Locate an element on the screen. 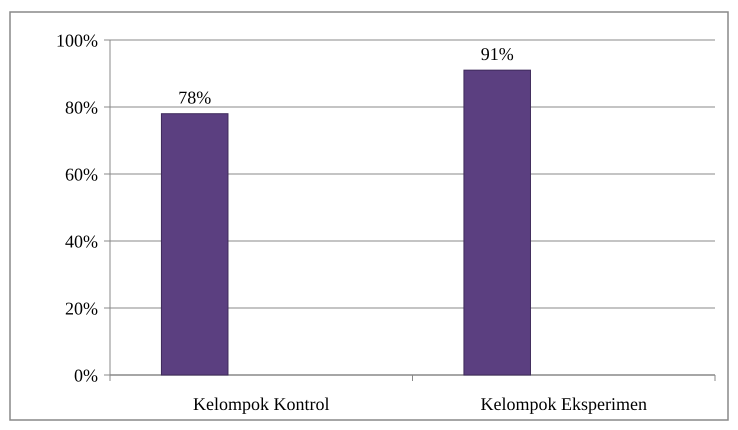 This screenshot has height=430, width=738. data-label: 91% is located at coordinates (497, 54).